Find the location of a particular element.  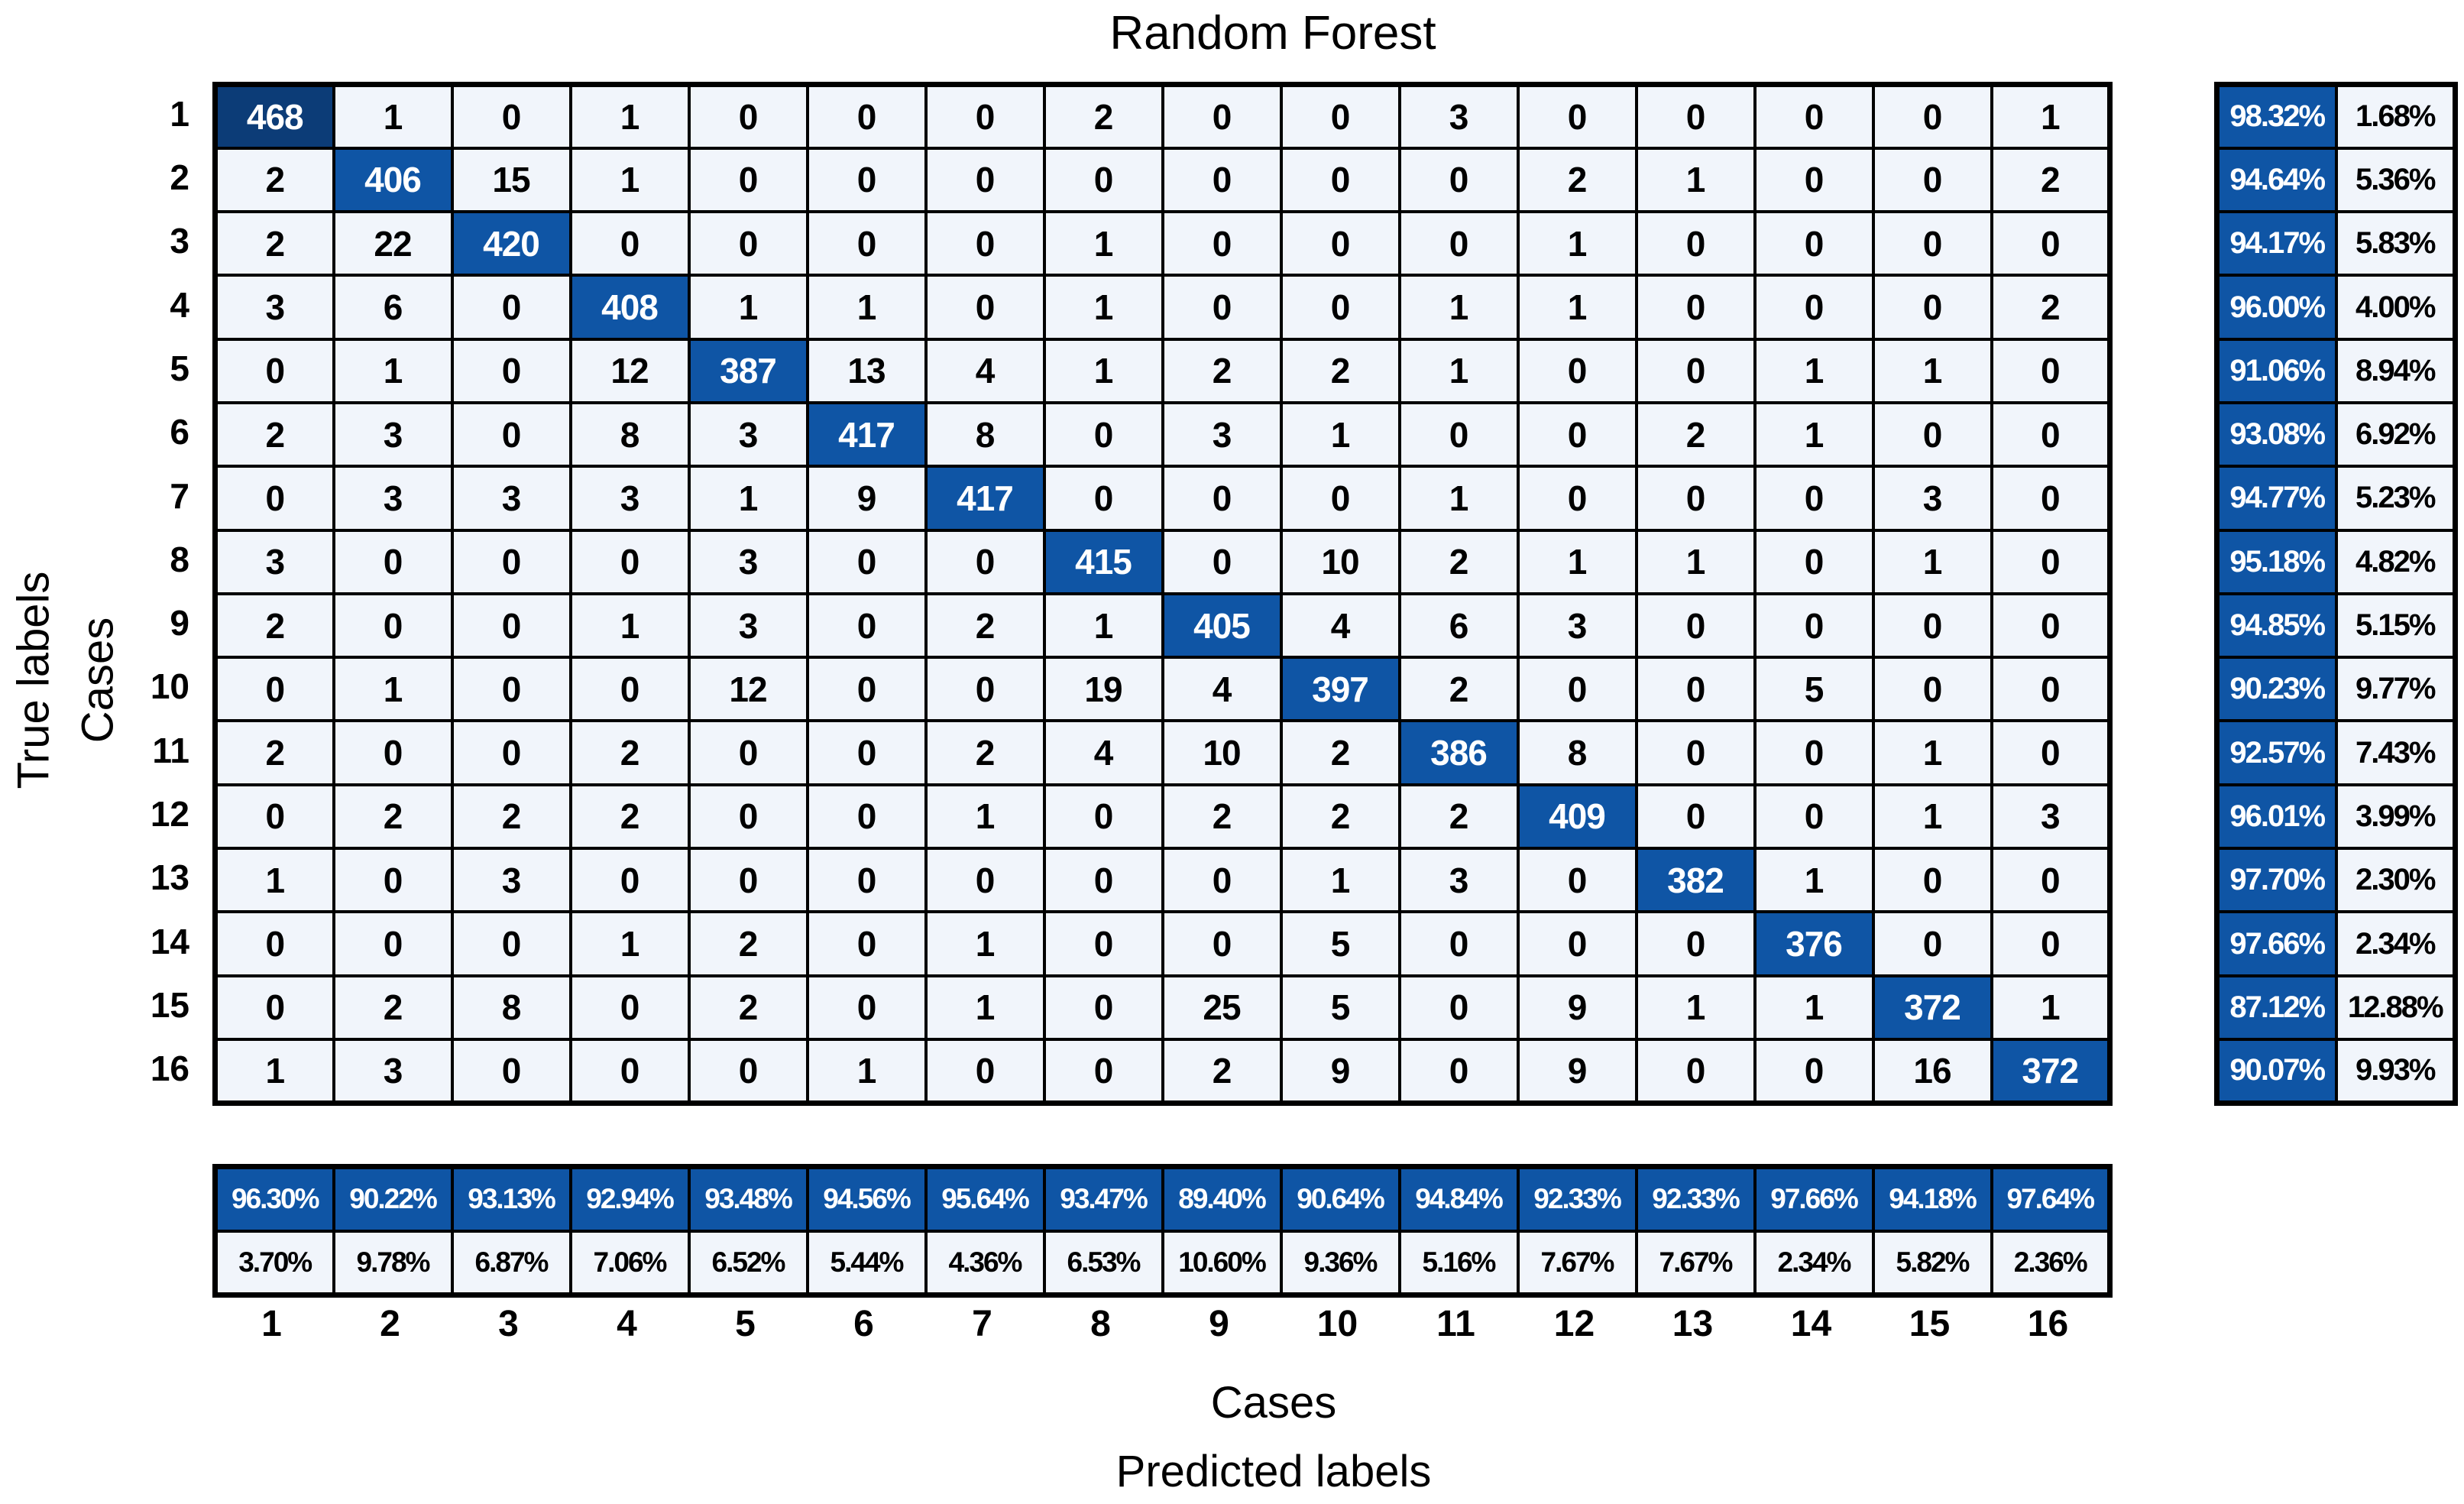

row-label: 2 is located at coordinates (179, 177).